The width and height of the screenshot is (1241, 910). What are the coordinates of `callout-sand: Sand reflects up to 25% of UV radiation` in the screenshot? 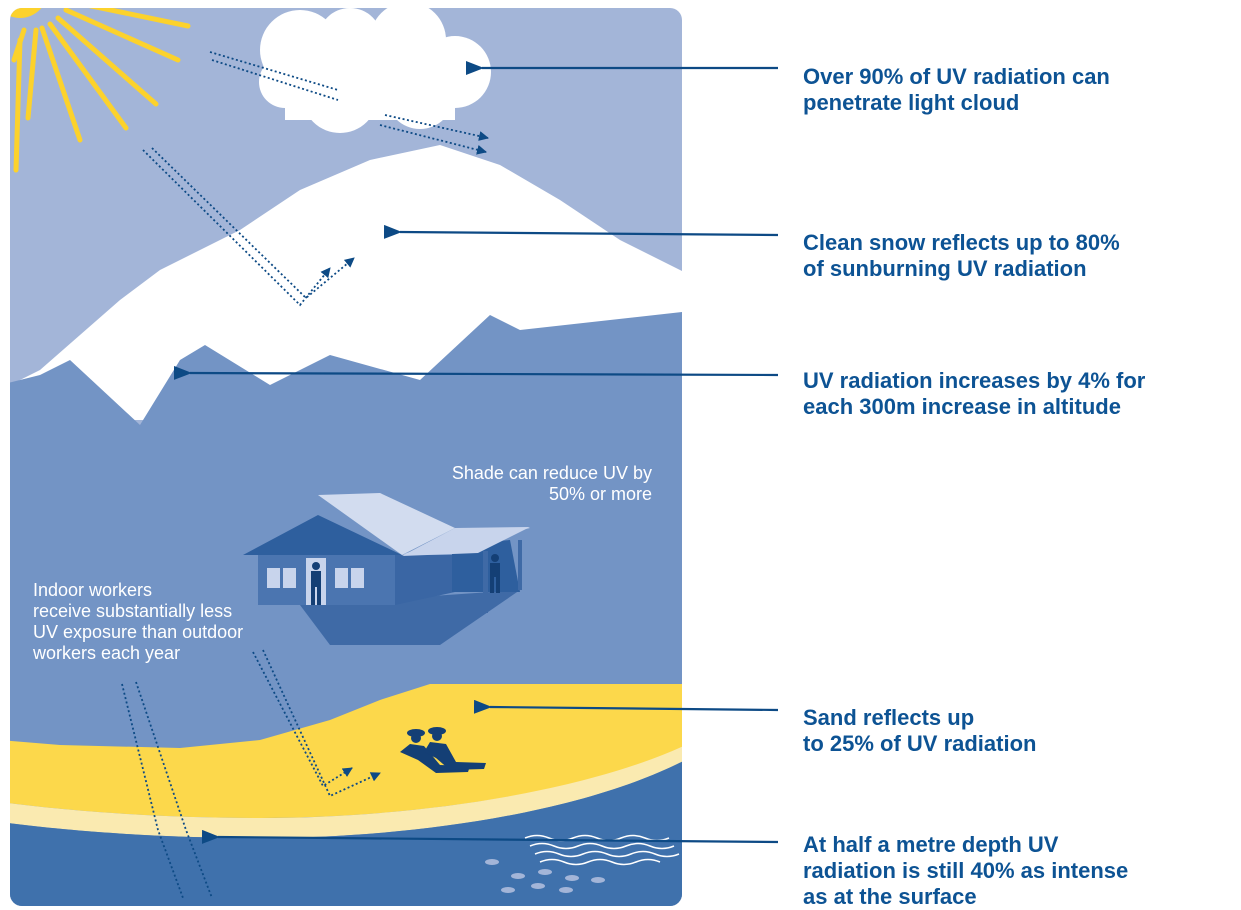 It's located at (920, 730).